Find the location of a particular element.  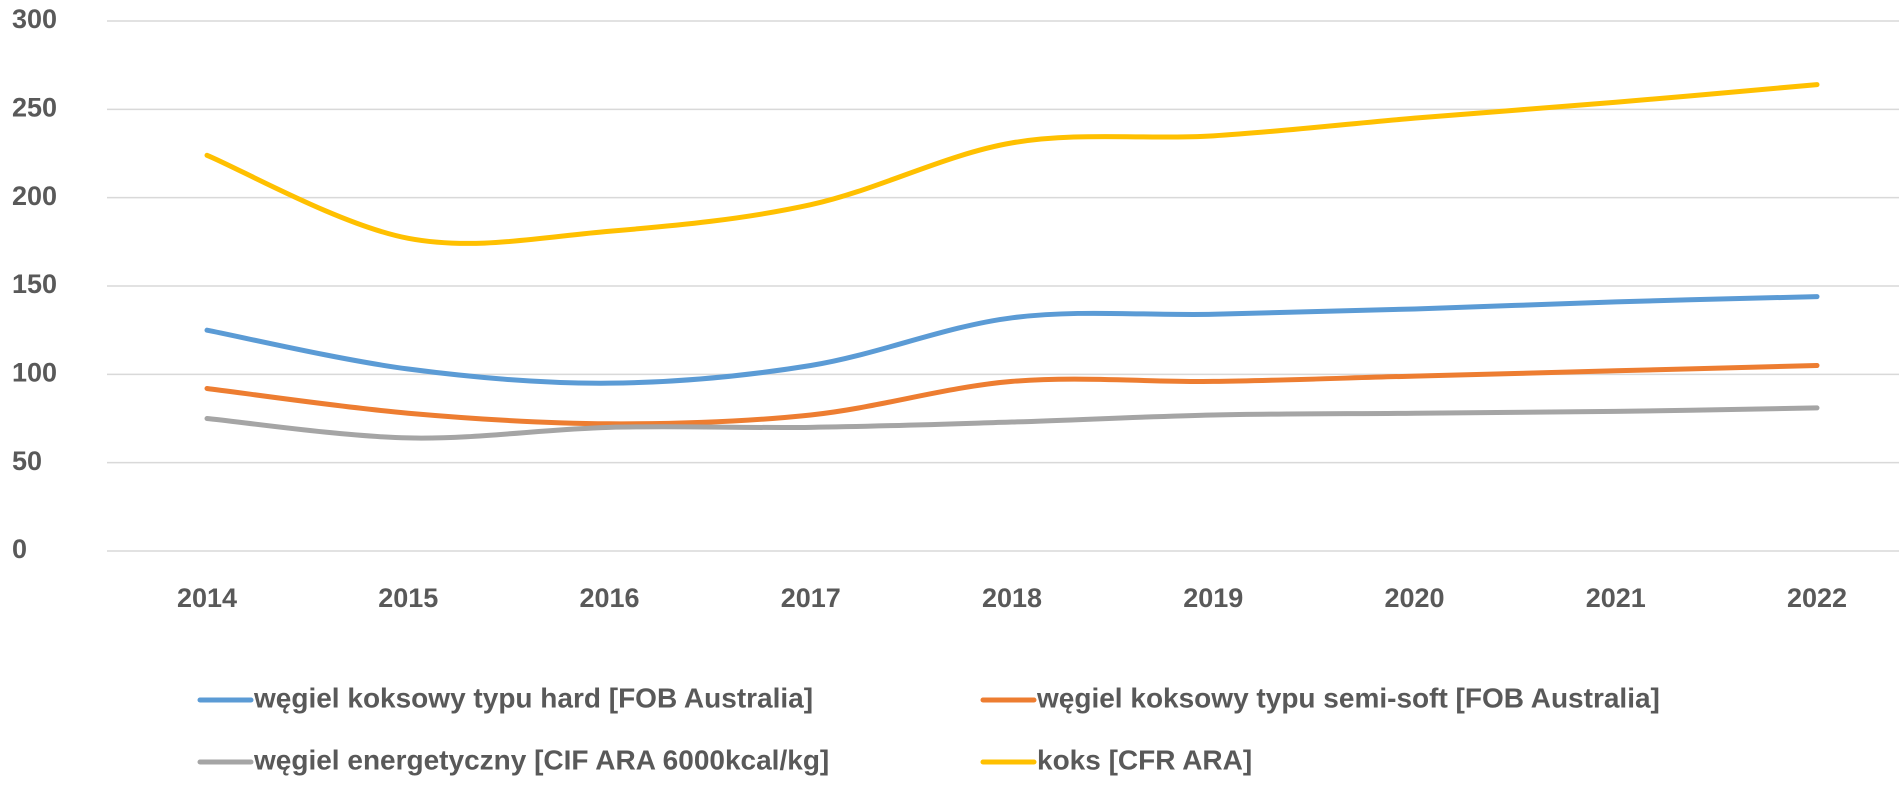

legend-label: węgiel koksowy typu hard [FOB Australia] is located at coordinates (533, 697).